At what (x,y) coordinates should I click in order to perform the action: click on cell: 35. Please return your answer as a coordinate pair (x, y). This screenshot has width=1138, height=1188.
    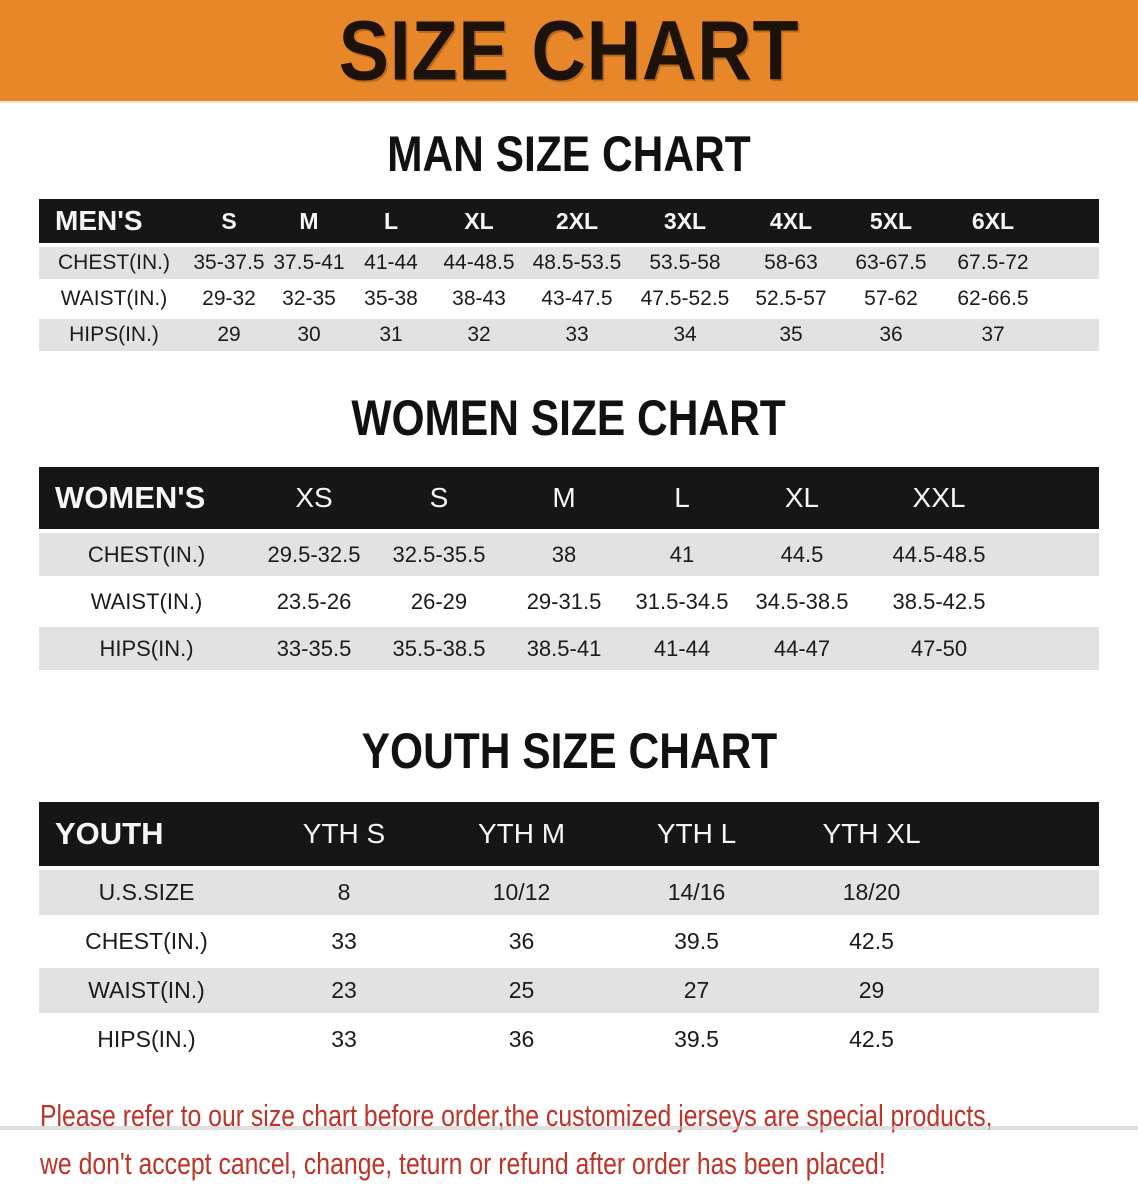
    Looking at the image, I should click on (791, 335).